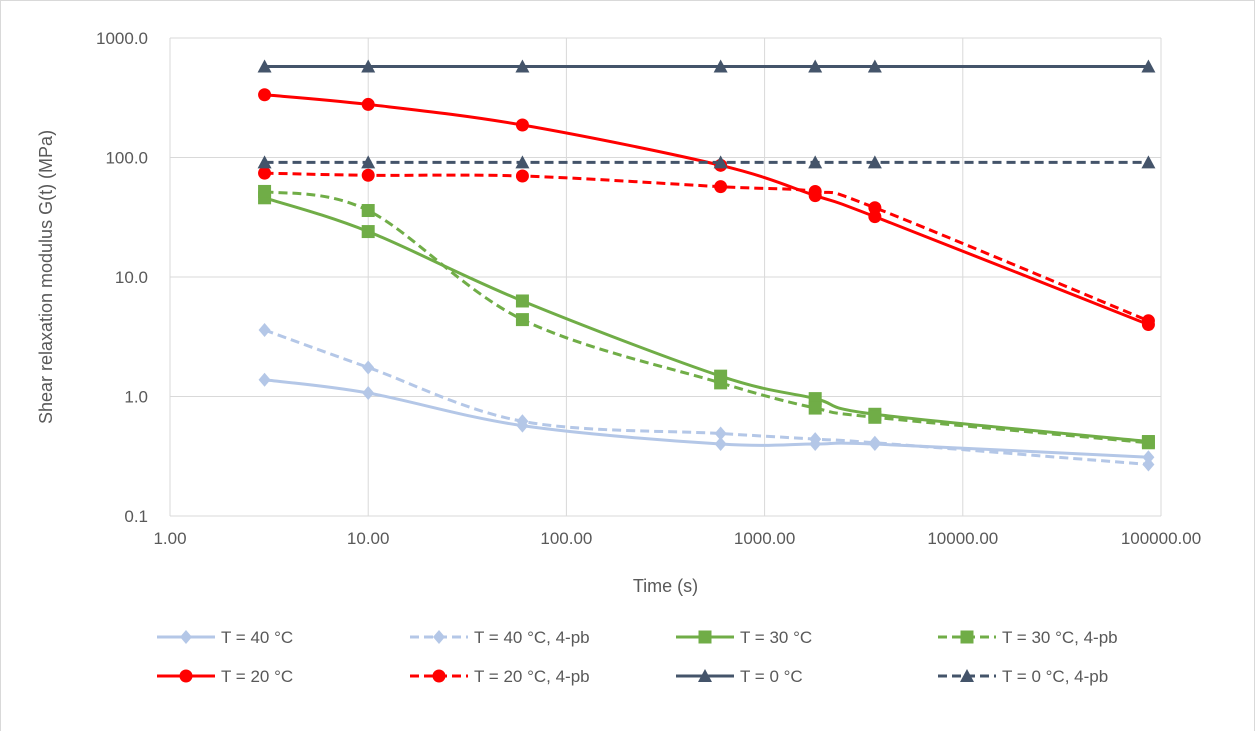  I want to click on y-tick-label: 1.0, so click(136, 397).